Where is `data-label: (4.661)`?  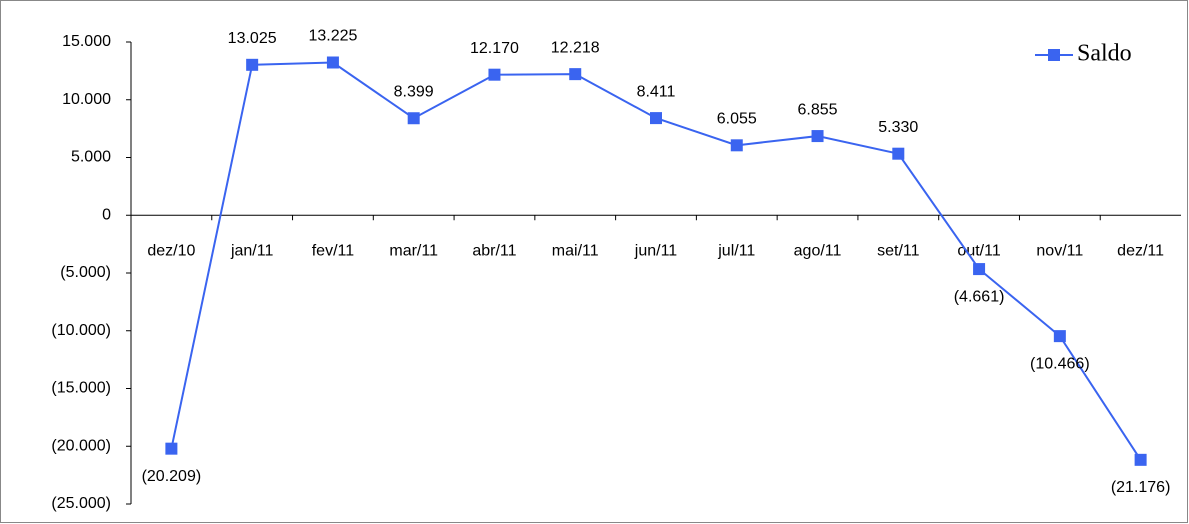 data-label: (4.661) is located at coordinates (979, 296).